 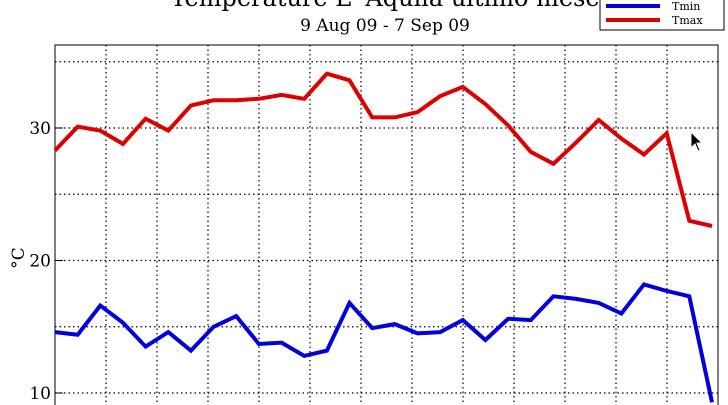 What do you see at coordinates (40, 262) in the screenshot?
I see `y-tick-label: 20` at bounding box center [40, 262].